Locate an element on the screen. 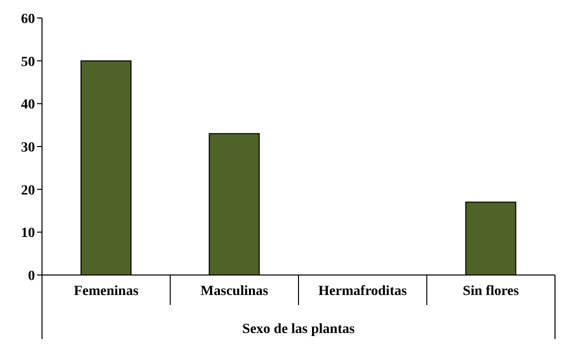 This screenshot has width=567, height=347. x-tick-label: Masculinas is located at coordinates (234, 291).